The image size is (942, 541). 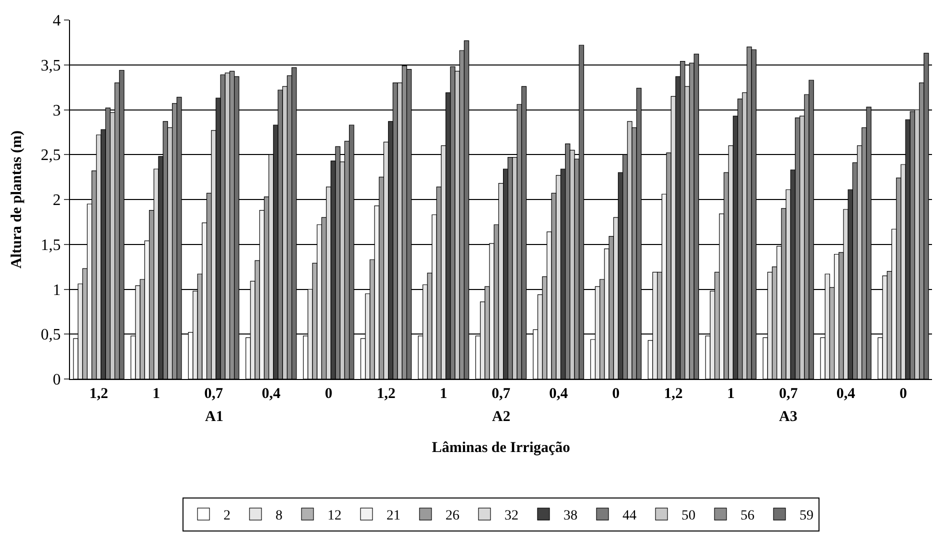 I want to click on legend-label: 59, so click(x=807, y=516).